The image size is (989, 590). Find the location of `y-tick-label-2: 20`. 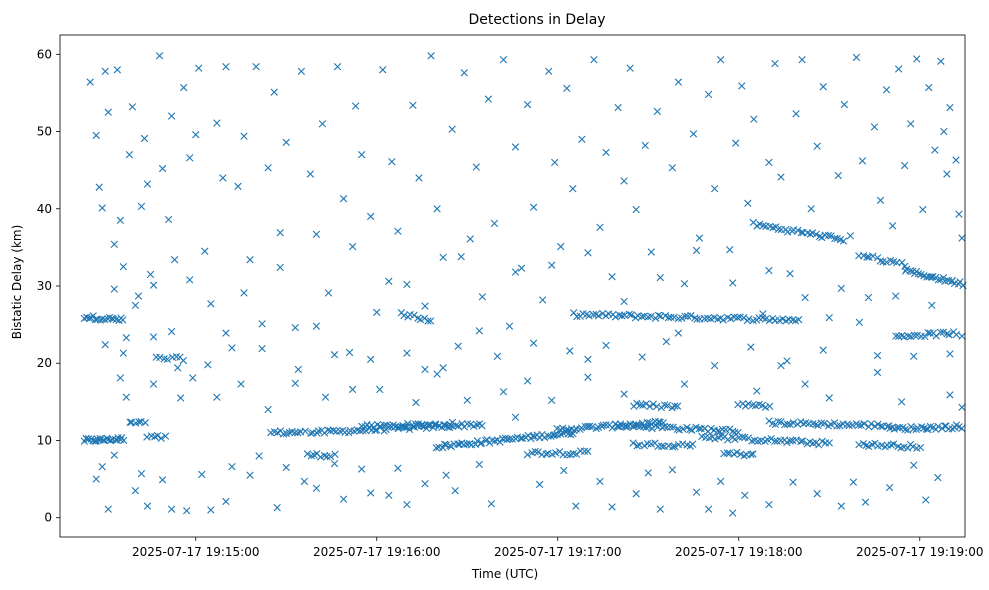

y-tick-label-2: 20 is located at coordinates (44, 363).